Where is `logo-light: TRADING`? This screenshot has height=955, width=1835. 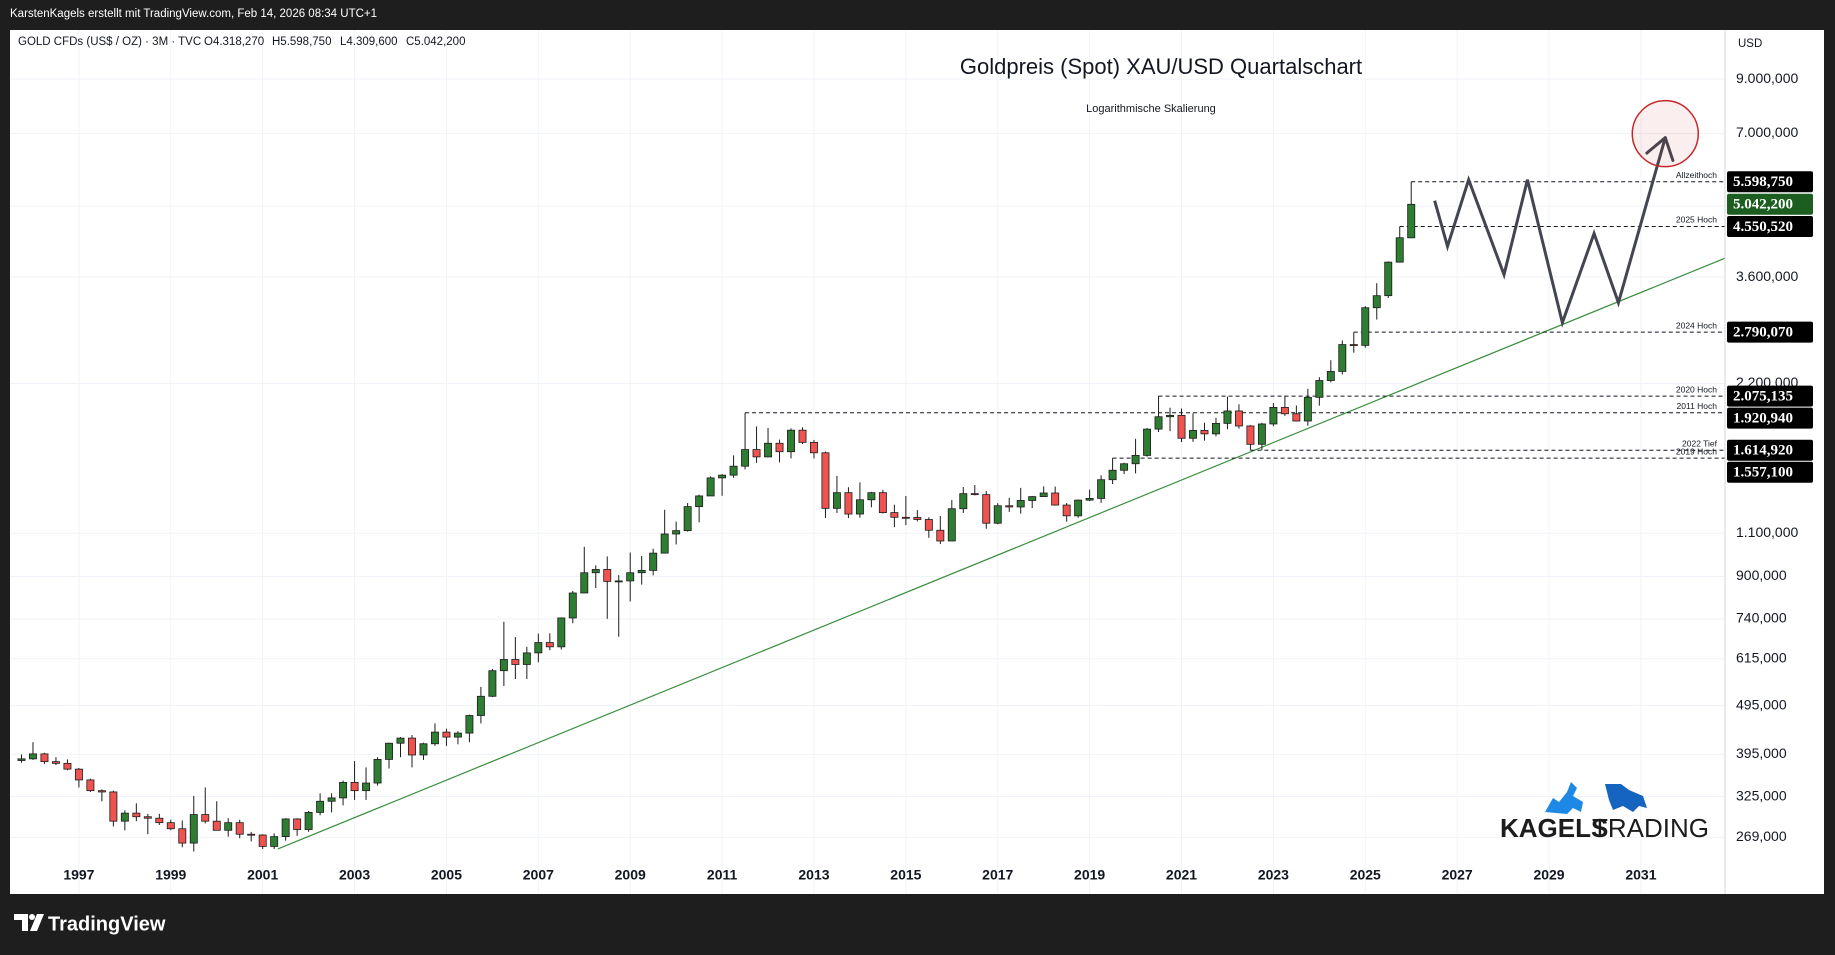
logo-light: TRADING is located at coordinates (1650, 828).